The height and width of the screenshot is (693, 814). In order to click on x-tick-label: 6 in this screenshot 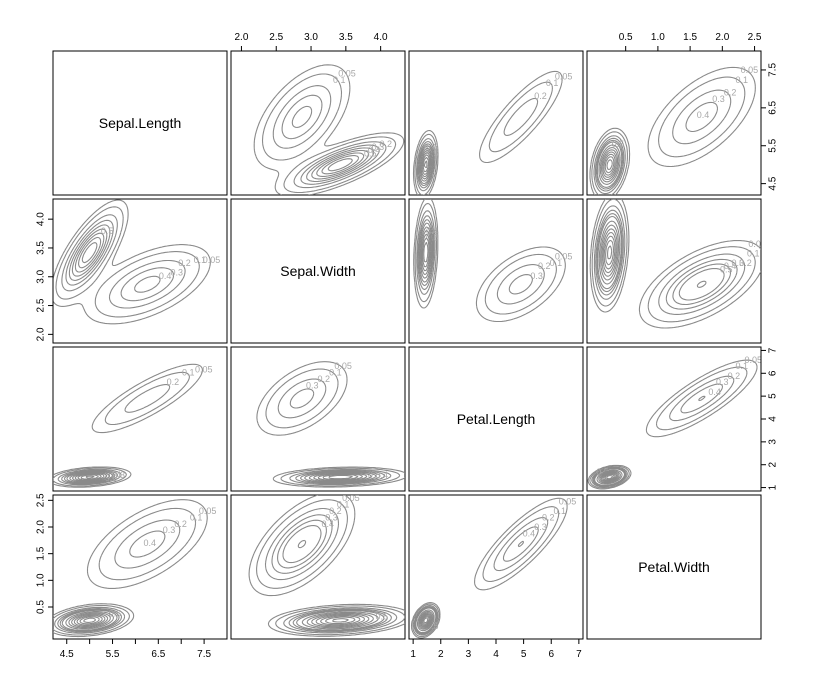, I will do `click(551, 654)`.